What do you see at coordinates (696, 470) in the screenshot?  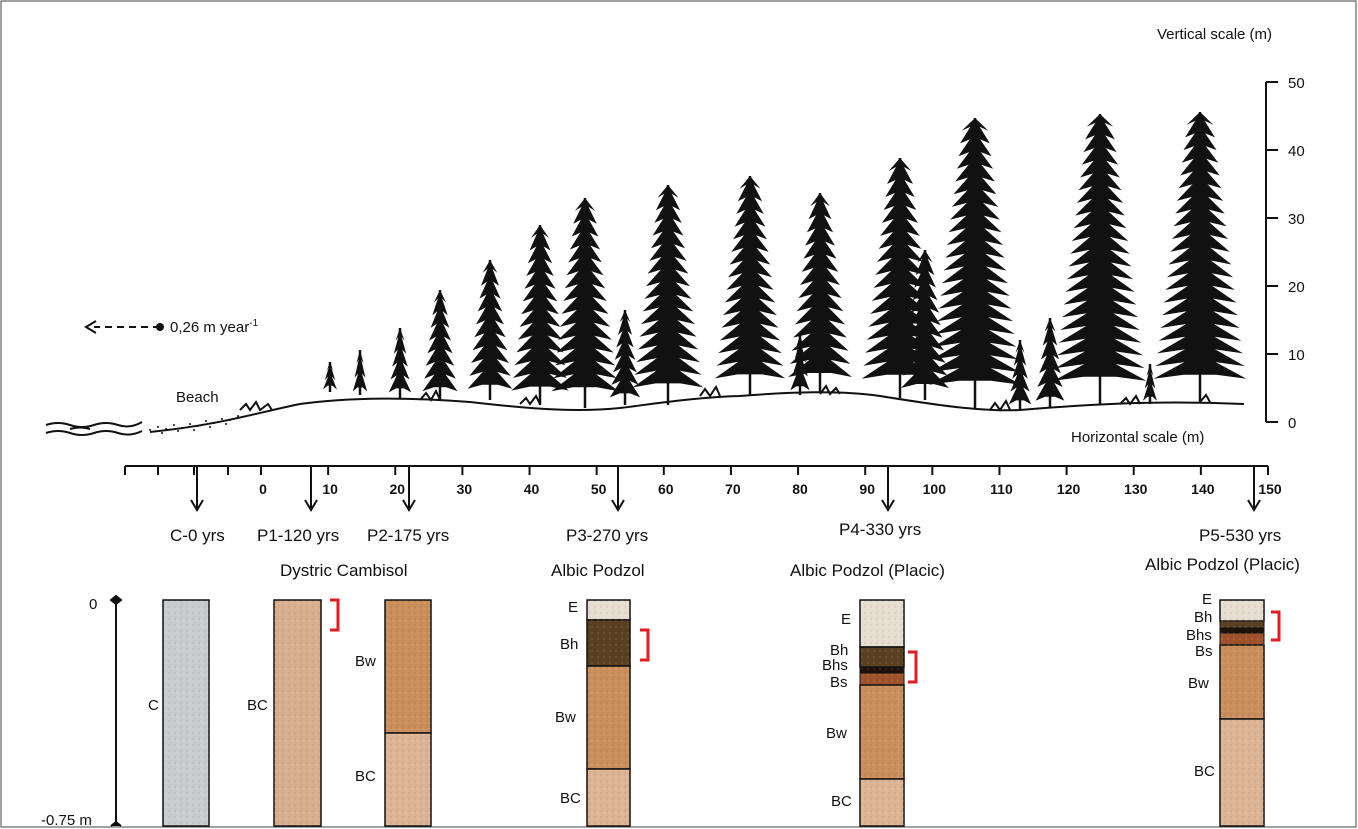 I see `horizontal-scale-axis` at bounding box center [696, 470].